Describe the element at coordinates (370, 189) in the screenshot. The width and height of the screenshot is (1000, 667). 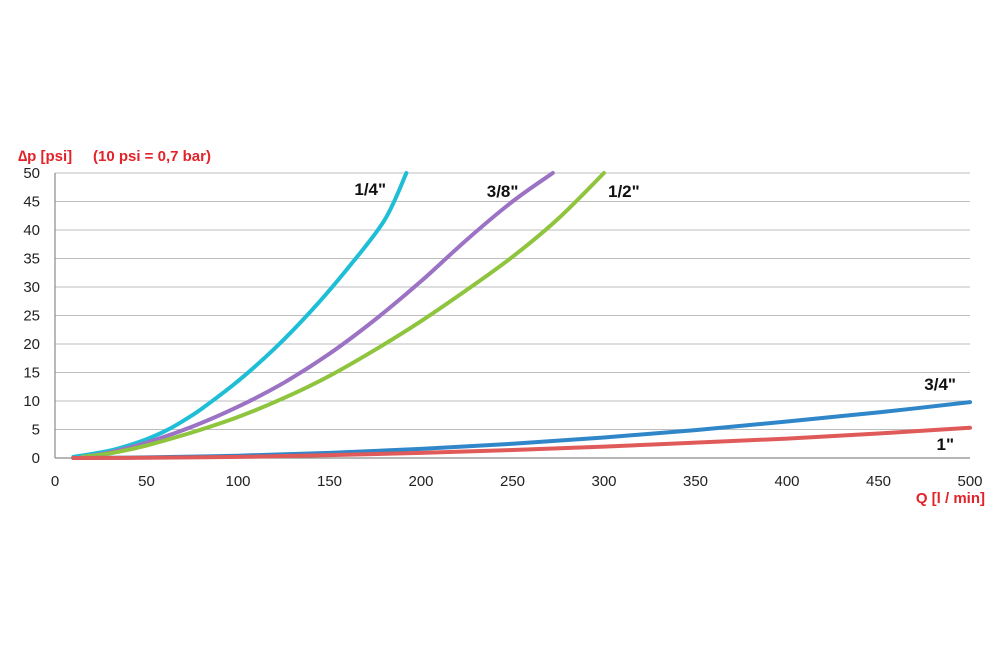
I see `series-label: 1/4"` at that location.